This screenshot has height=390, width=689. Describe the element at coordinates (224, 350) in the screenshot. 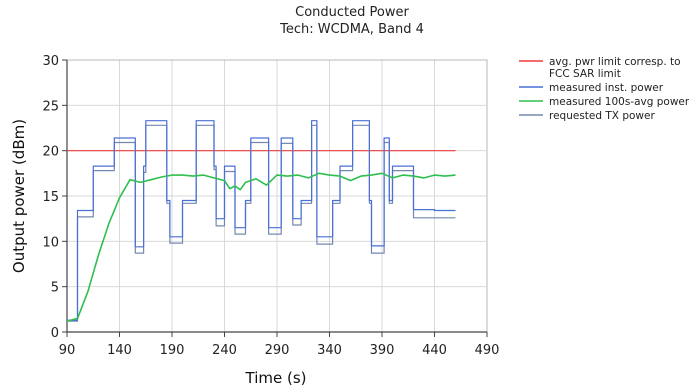

I see `x-tick-label: 240` at that location.